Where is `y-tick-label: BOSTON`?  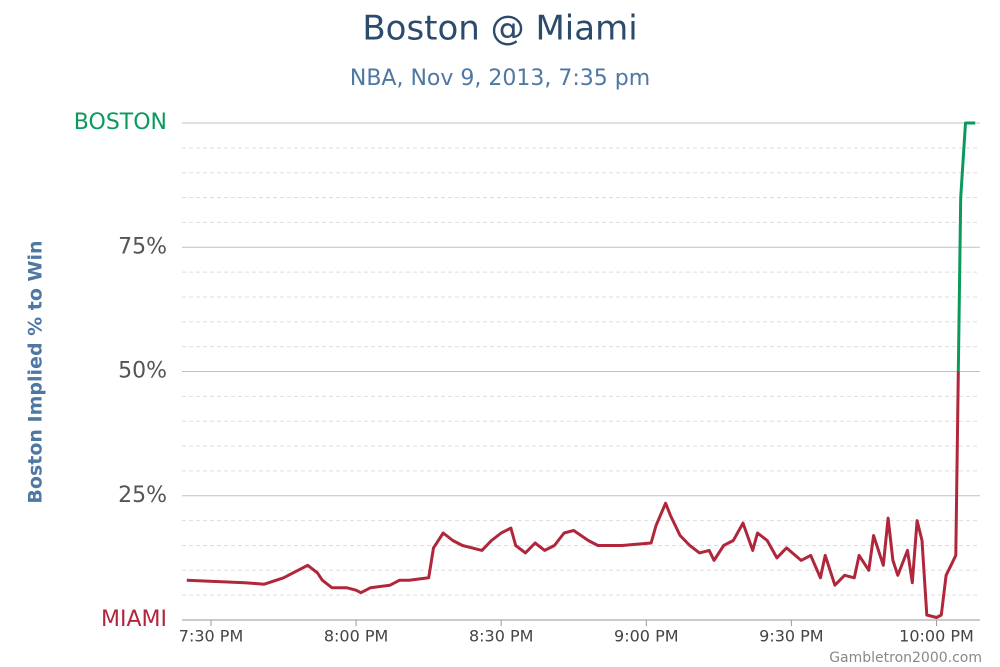 y-tick-label: BOSTON is located at coordinates (120, 122).